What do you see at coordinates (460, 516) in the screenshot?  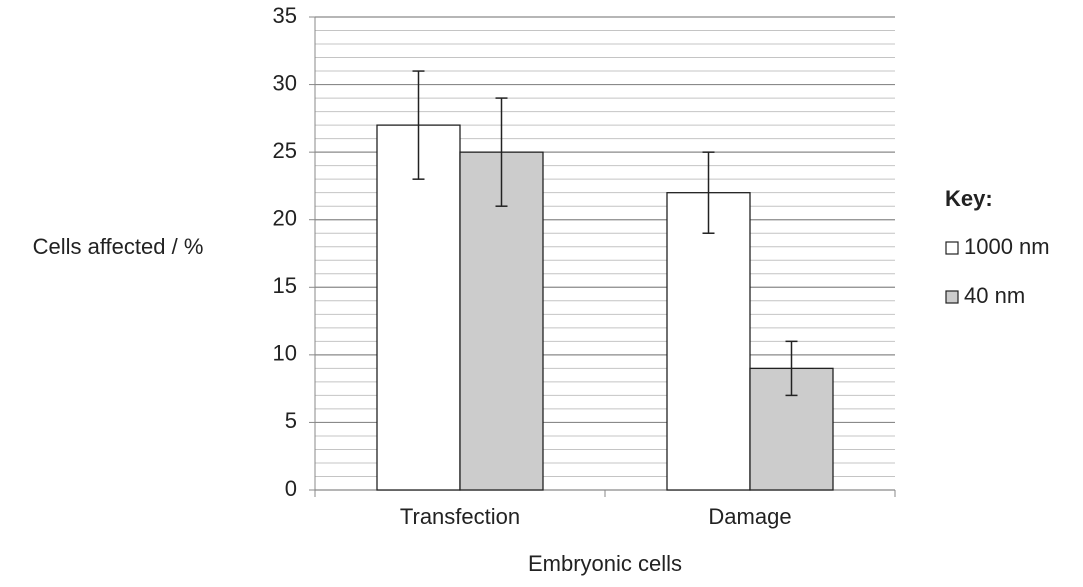 I see `x-tick-label: Transfection` at bounding box center [460, 516].